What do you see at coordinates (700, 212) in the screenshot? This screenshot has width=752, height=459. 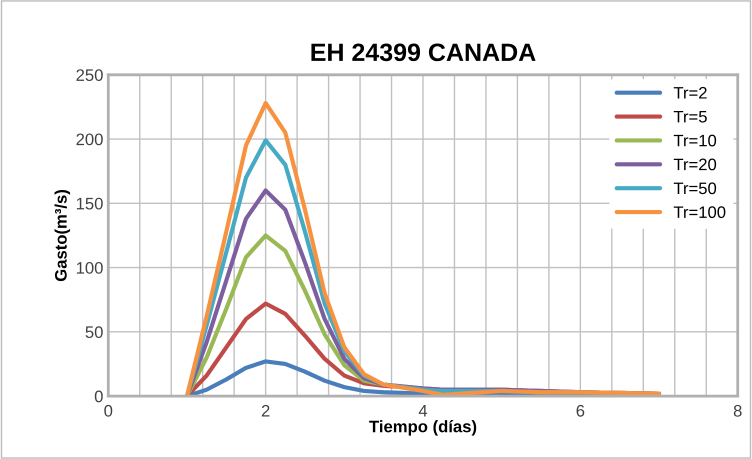 I see `legend-label: Tr=100` at bounding box center [700, 212].